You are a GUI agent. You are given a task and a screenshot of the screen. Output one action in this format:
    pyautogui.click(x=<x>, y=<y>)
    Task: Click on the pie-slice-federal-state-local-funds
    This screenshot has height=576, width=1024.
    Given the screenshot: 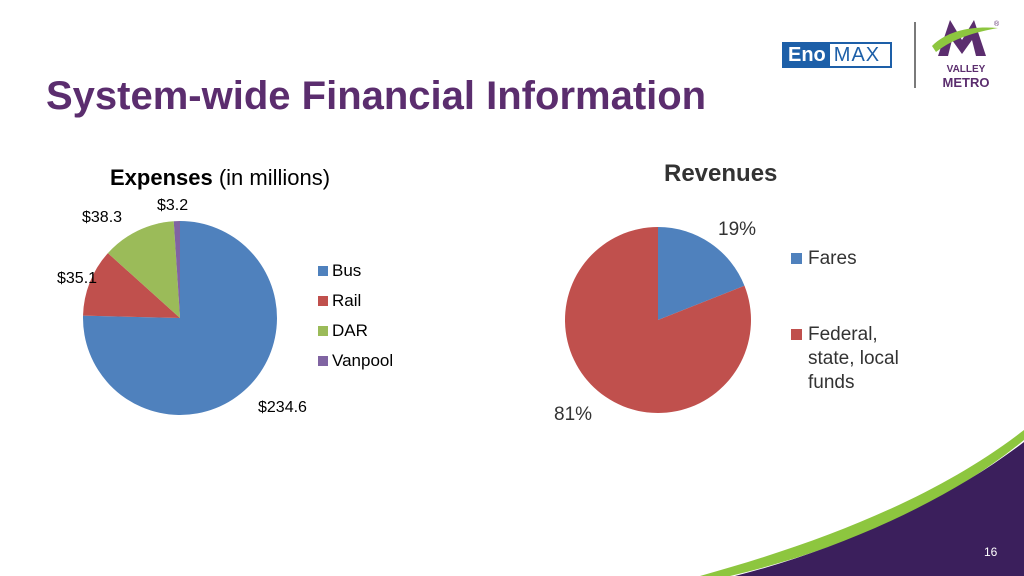 What is the action you would take?
    pyautogui.click(x=658, y=320)
    